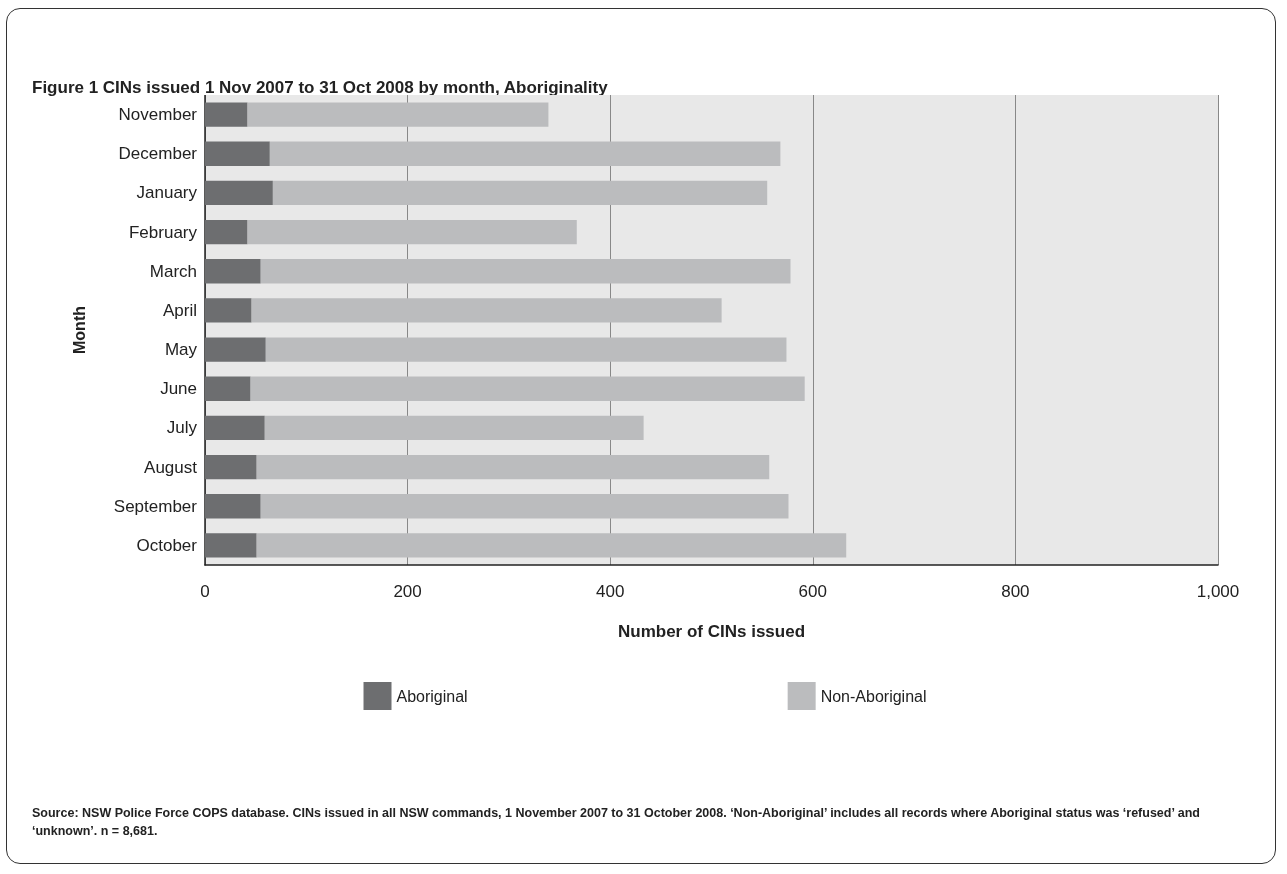  I want to click on x-tick-label: 0, so click(205, 591).